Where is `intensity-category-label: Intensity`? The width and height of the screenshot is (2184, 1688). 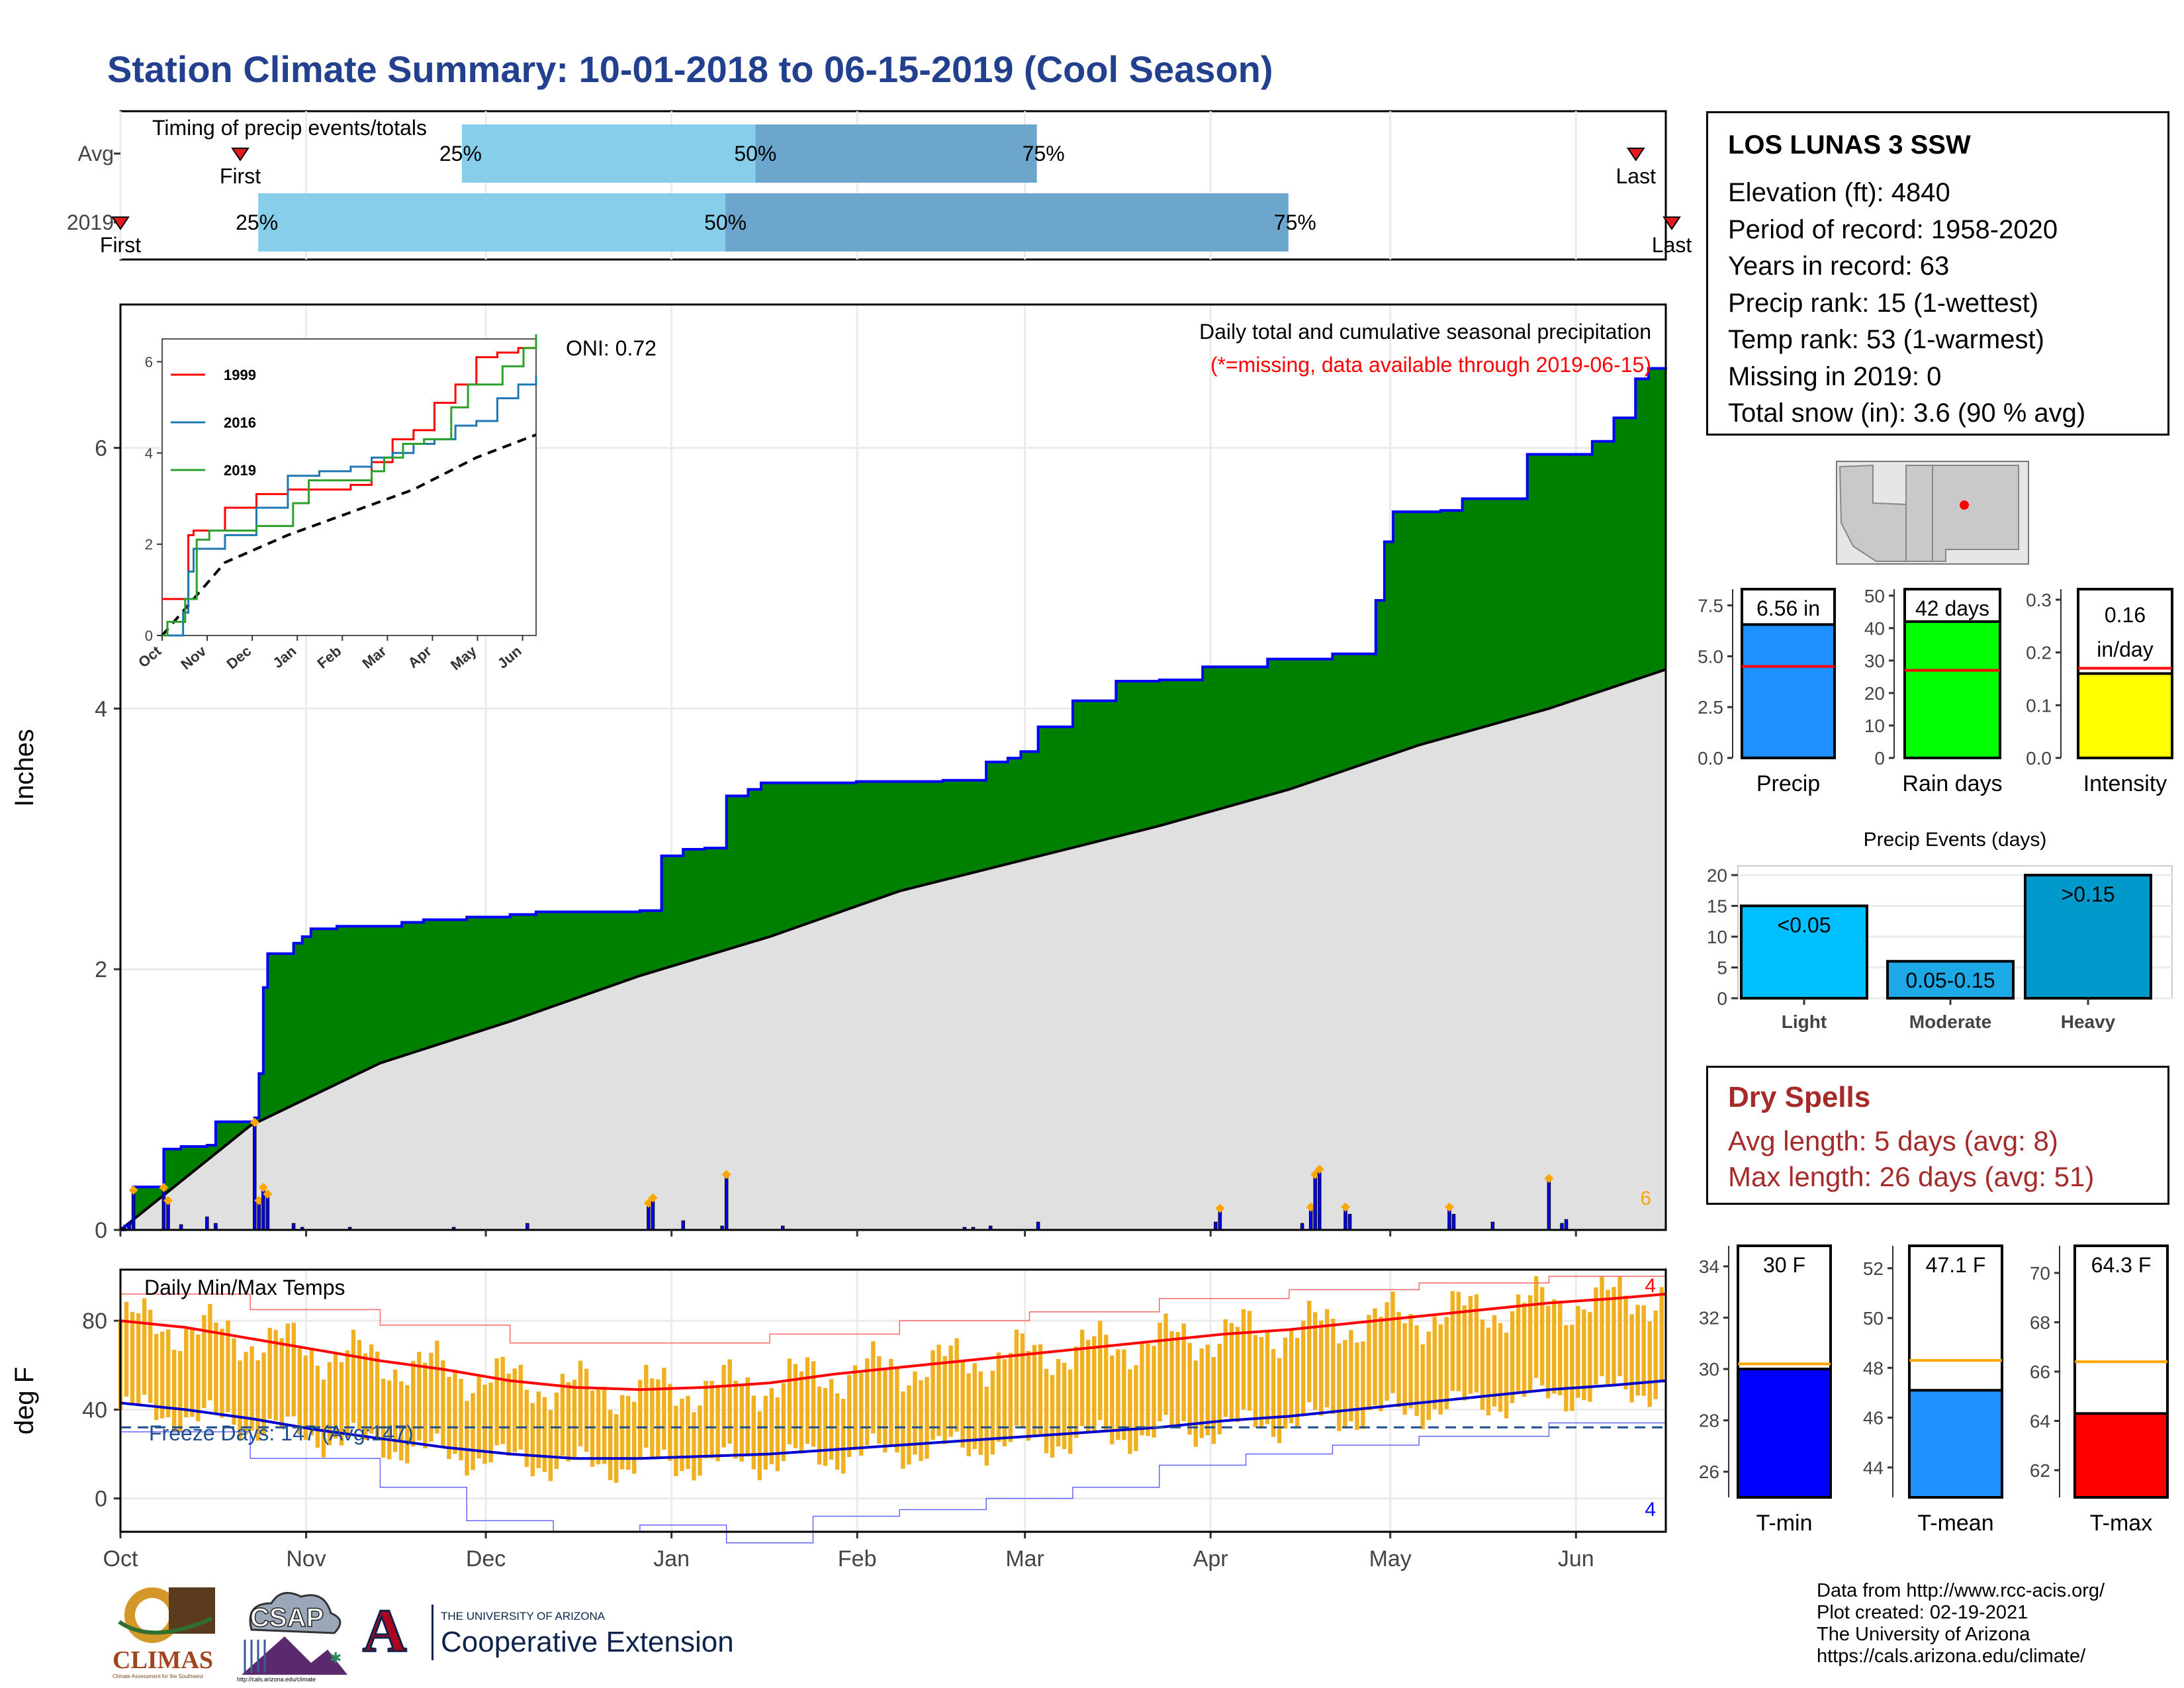 intensity-category-label: Intensity is located at coordinates (2125, 783).